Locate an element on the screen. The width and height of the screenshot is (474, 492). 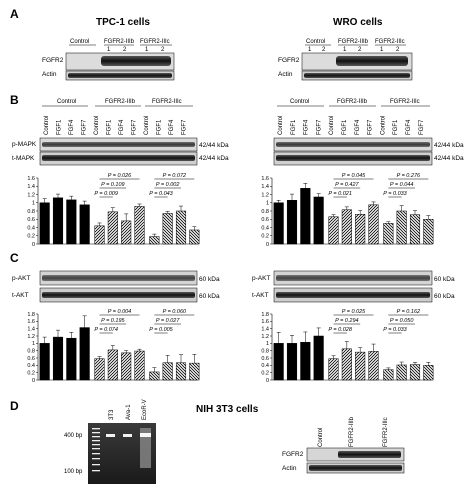
gel-lane-ava1: Ava-1 is located at coordinates (129, 412).